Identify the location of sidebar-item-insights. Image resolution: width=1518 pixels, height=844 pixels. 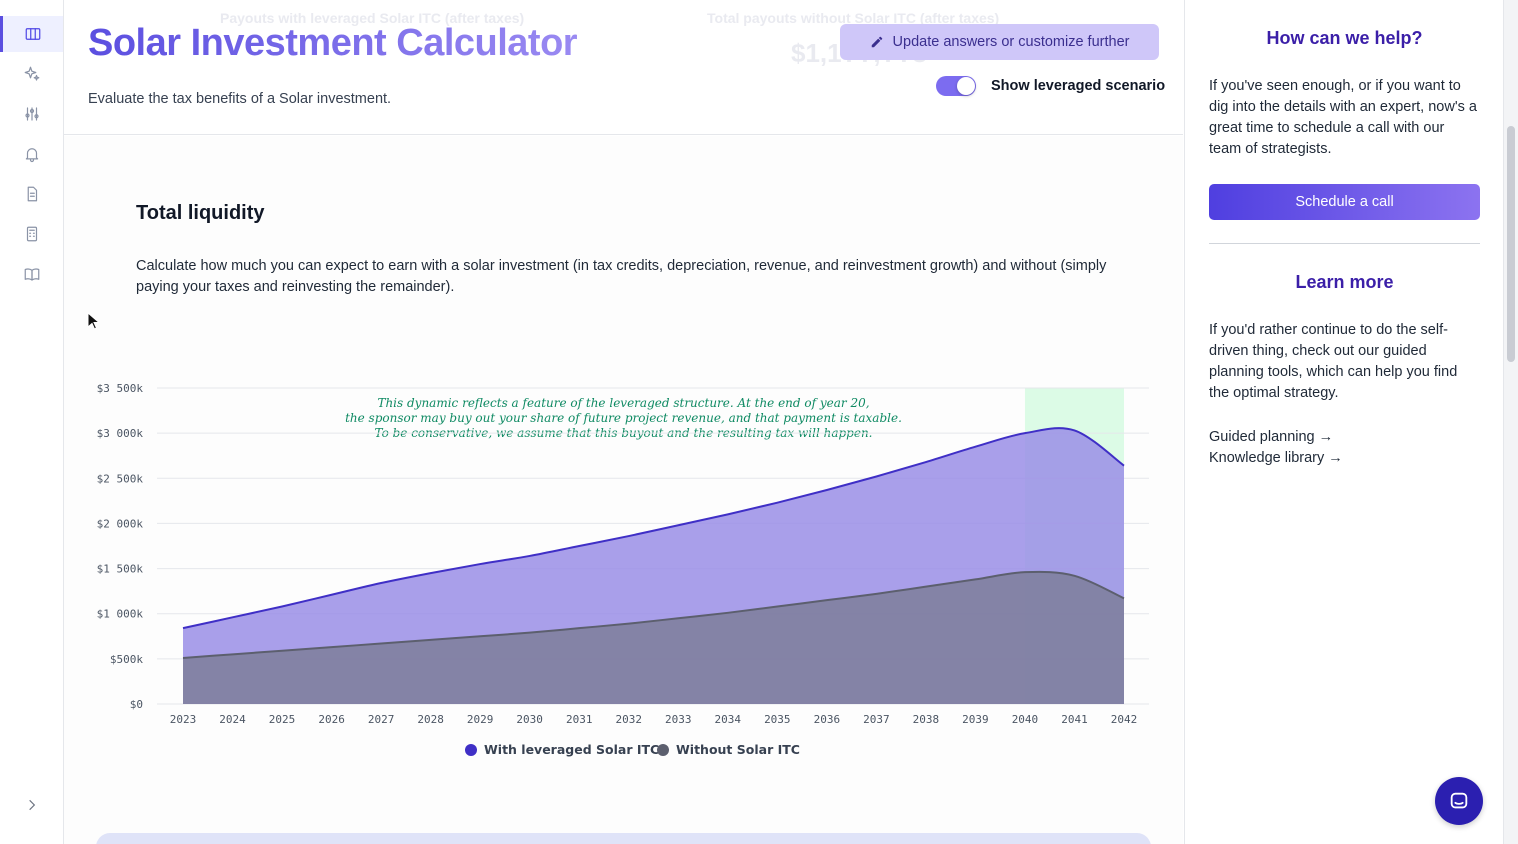
(31, 74).